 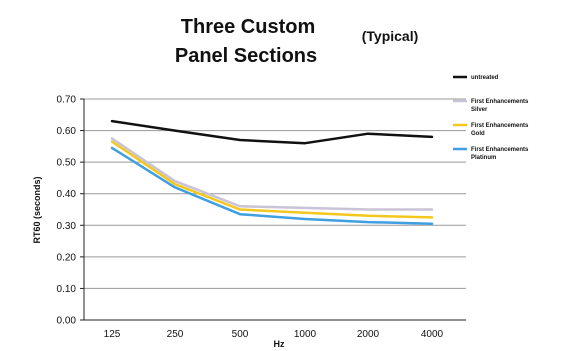 I want to click on x-tick-labels: 125 250 500 1000 2000 4000, so click(x=274, y=334).